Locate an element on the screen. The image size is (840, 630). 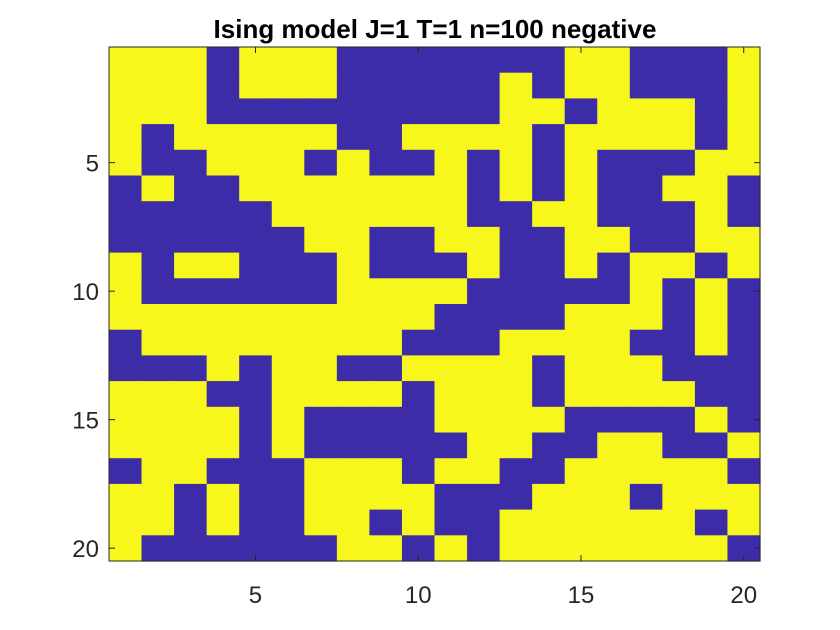
heatmap-cell-r7-c18 is located at coordinates (679, 214).